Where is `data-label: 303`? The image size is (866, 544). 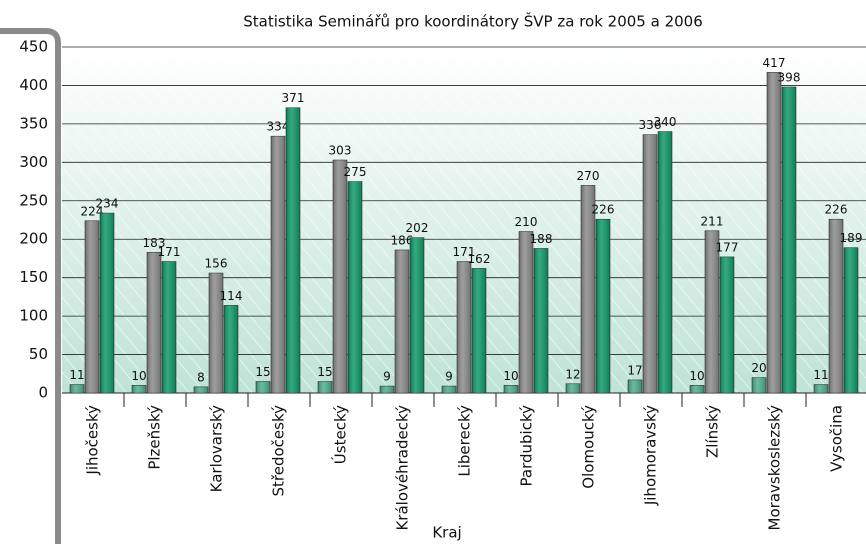 data-label: 303 is located at coordinates (340, 151).